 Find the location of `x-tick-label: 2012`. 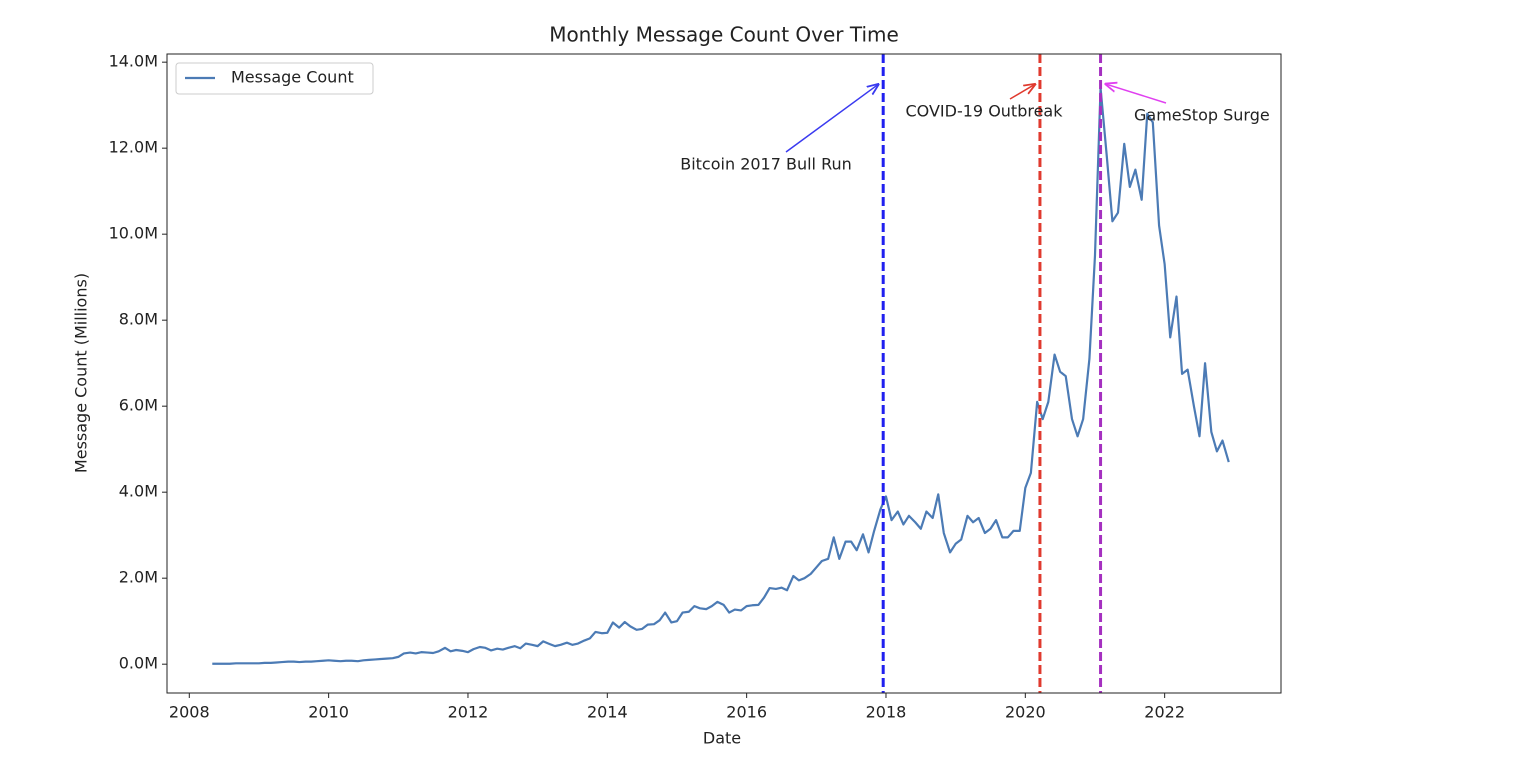

x-tick-label: 2012 is located at coordinates (468, 712).